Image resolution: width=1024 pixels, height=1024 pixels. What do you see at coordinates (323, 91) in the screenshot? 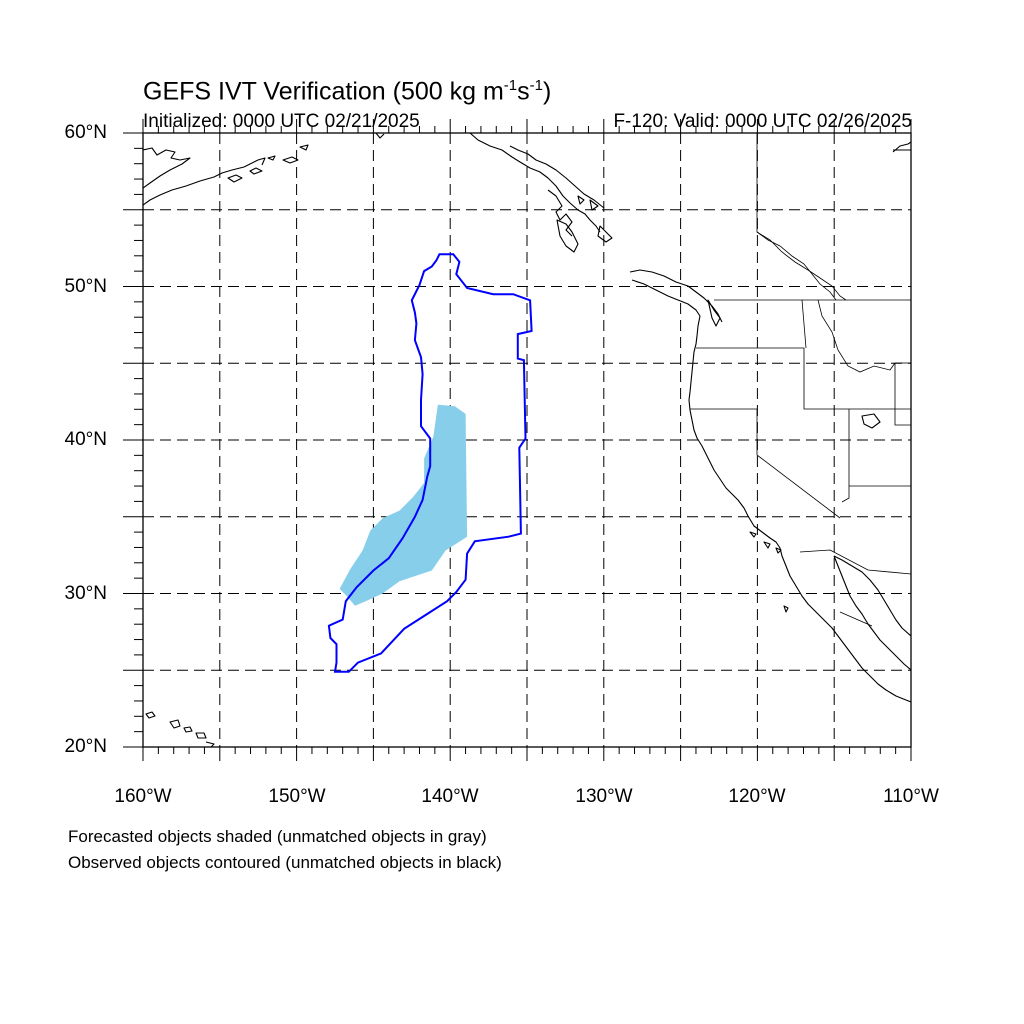
I see `title-text: GEFS IVT Verification (500 kg m` at bounding box center [323, 91].